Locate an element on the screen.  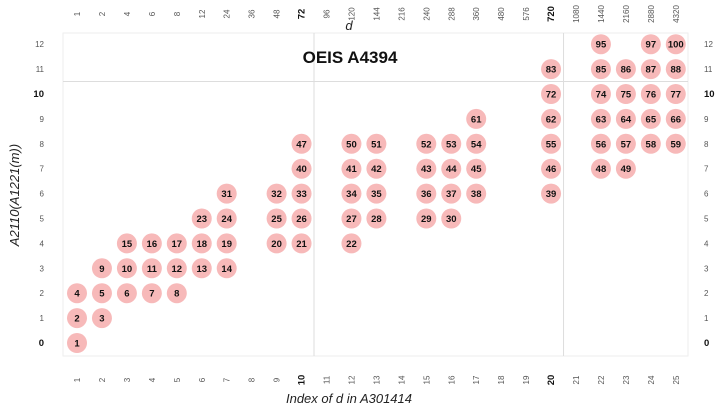
y-tick-label-left: 11 is located at coordinates (40, 69).